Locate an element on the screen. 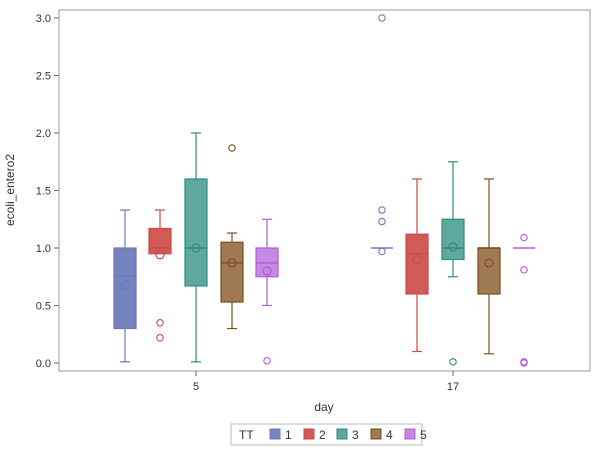 The image size is (600, 455). legend-label: 2 is located at coordinates (322, 435).